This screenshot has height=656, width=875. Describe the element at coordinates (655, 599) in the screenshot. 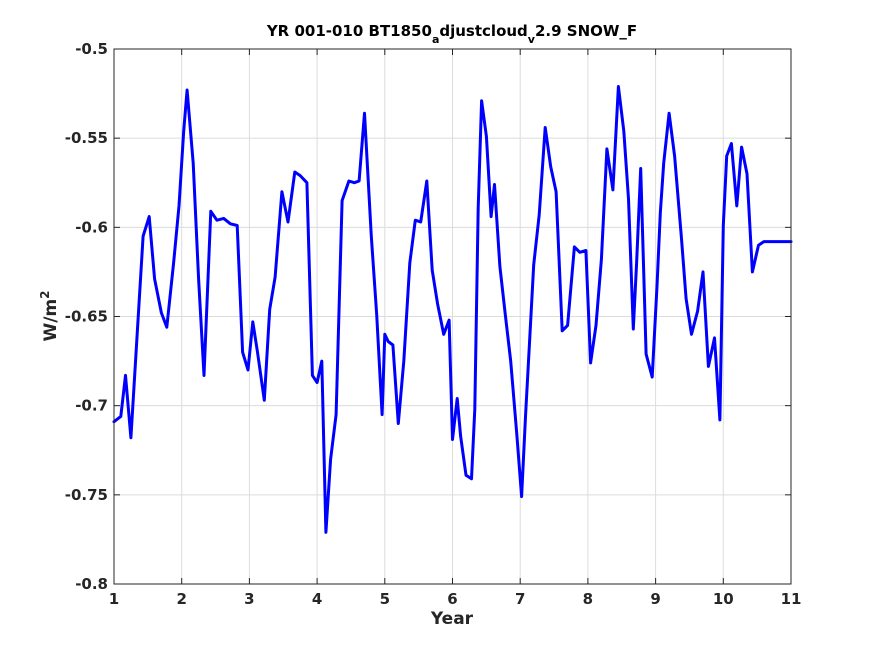

I see `x-tick-label: 9` at that location.